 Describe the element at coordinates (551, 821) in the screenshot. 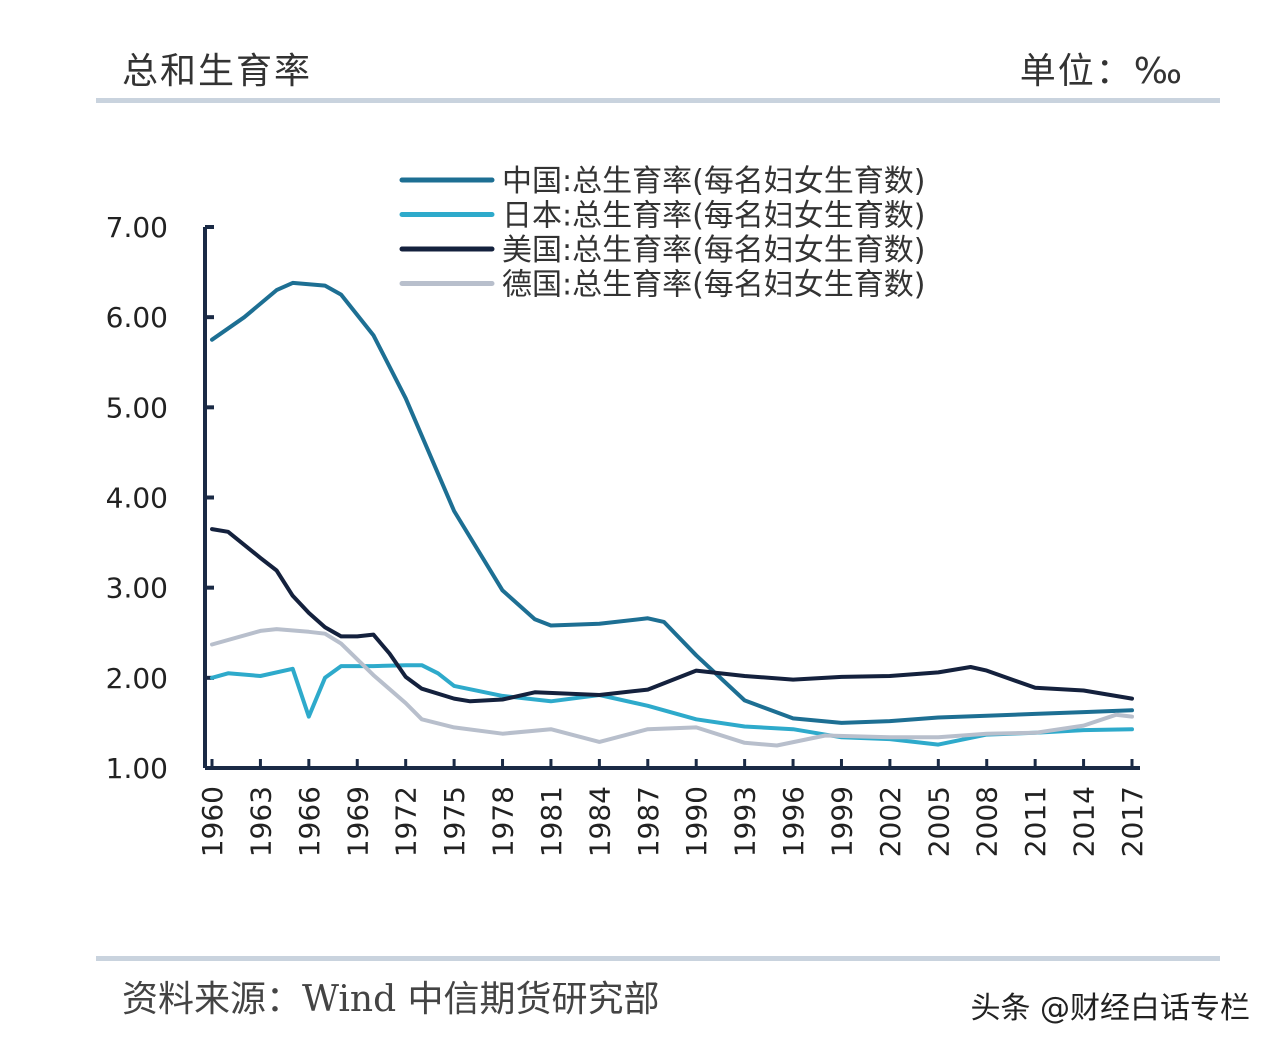

I see `x-tick-label: 1981` at that location.